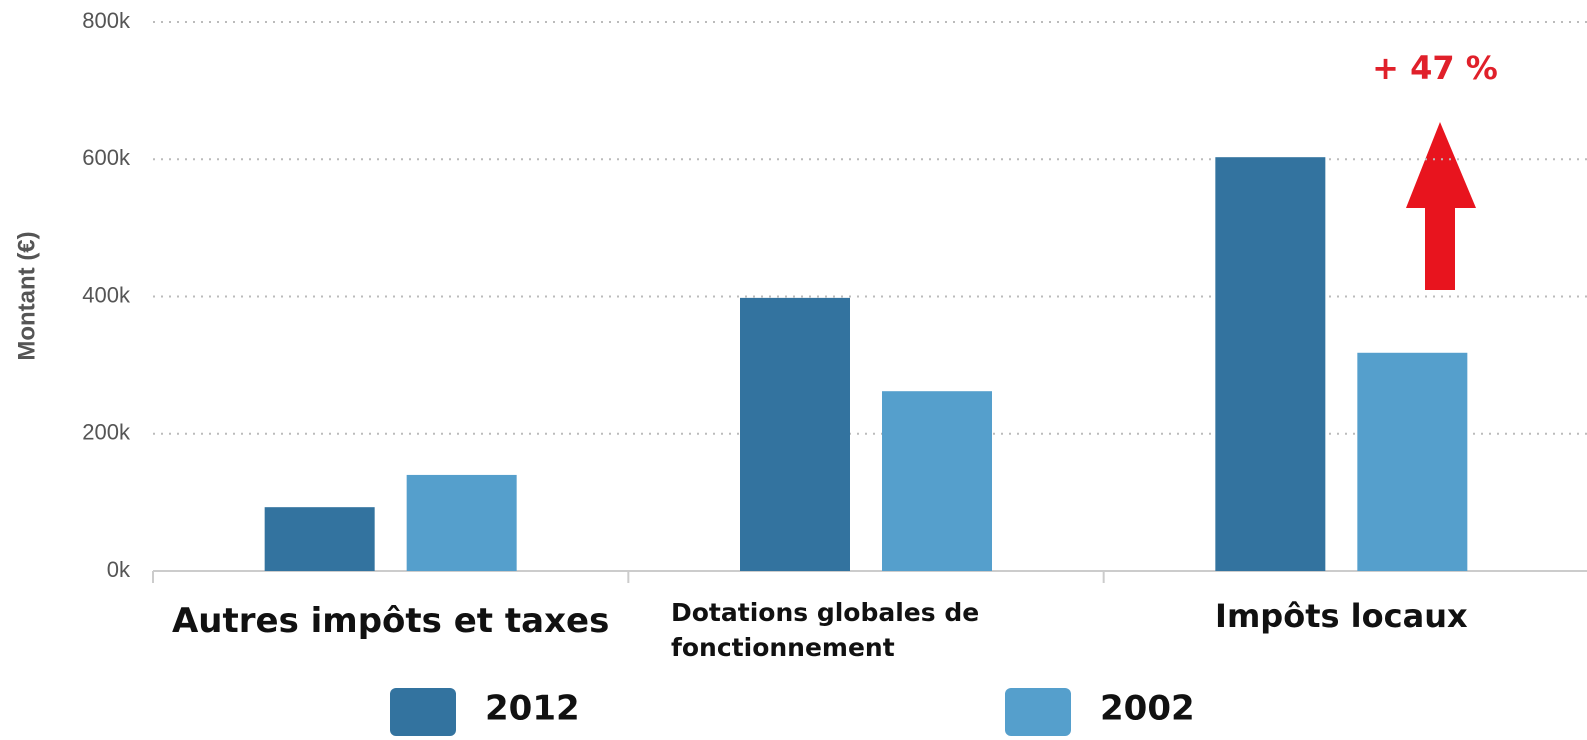 This screenshot has width=1587, height=740. What do you see at coordinates (106, 157) in the screenshot?
I see `y-tick-label: 600k` at bounding box center [106, 157].